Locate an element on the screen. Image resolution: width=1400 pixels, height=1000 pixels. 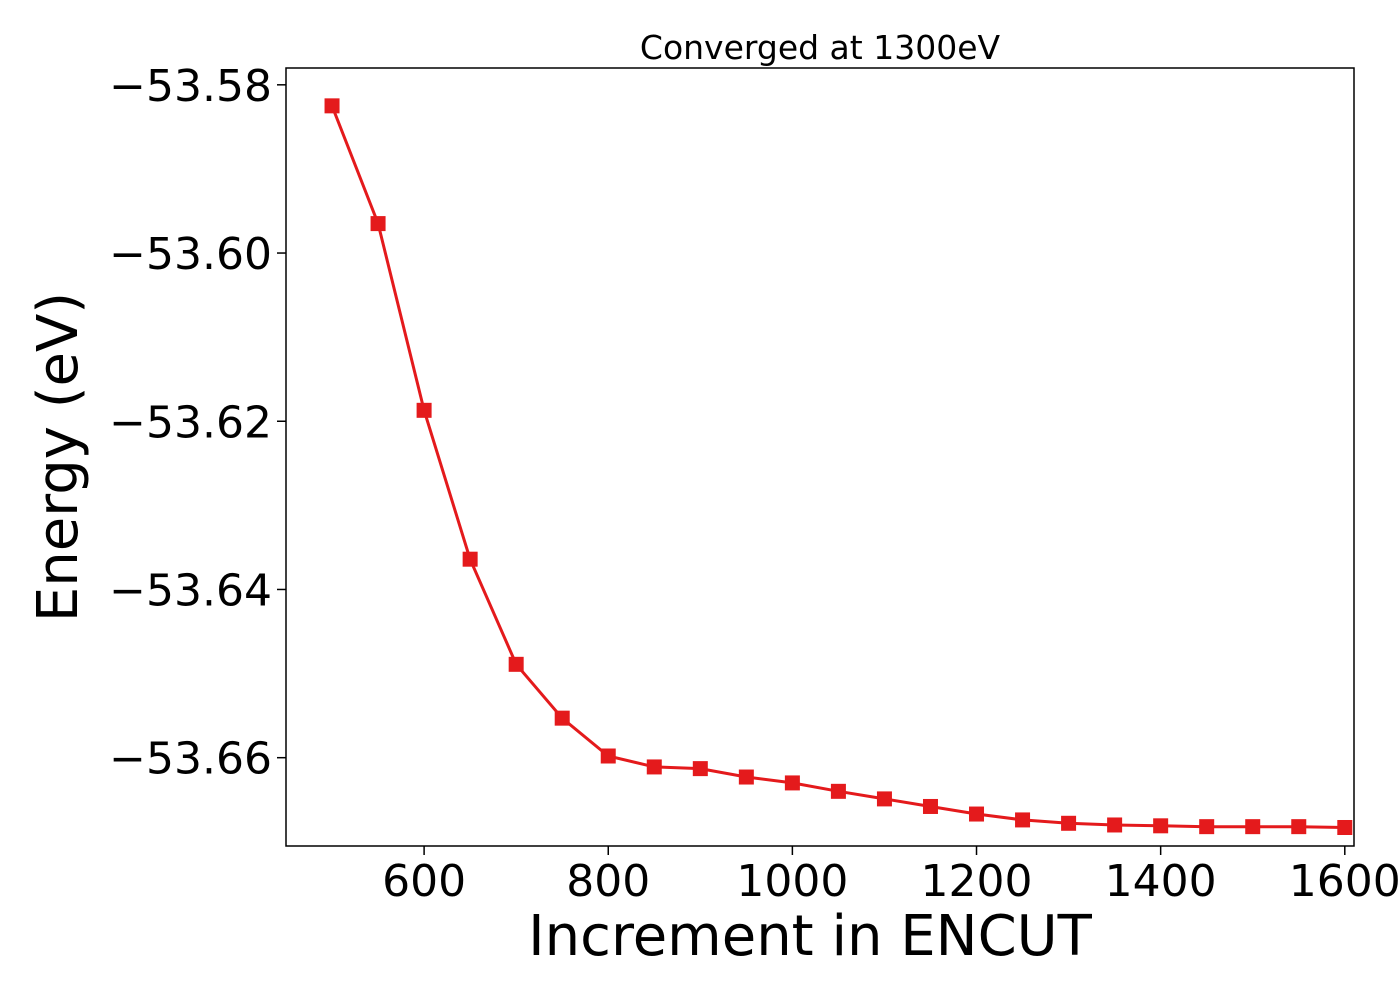
x-tick-label: 1400 is located at coordinates (1161, 881).